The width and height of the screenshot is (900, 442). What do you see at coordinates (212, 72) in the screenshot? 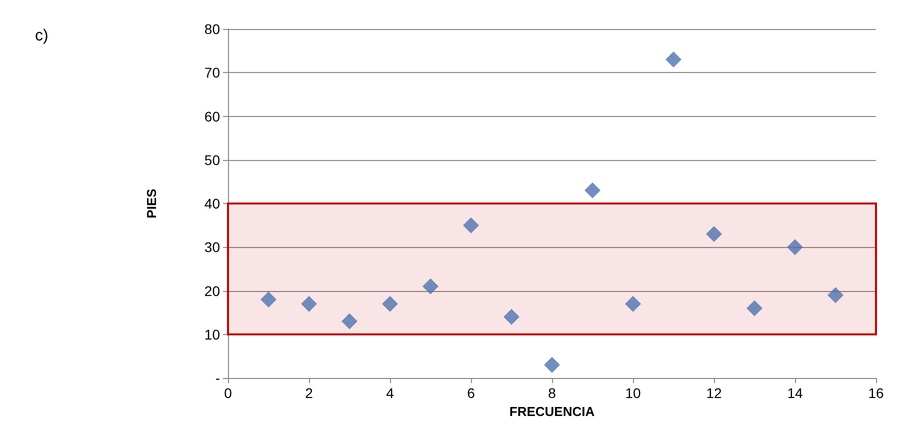
I see `y-tick-label: 70` at bounding box center [212, 72].